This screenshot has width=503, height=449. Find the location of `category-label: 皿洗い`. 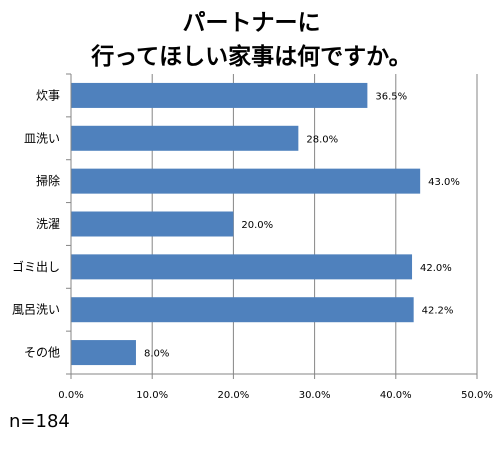

category-label: 皿洗い is located at coordinates (42, 138).